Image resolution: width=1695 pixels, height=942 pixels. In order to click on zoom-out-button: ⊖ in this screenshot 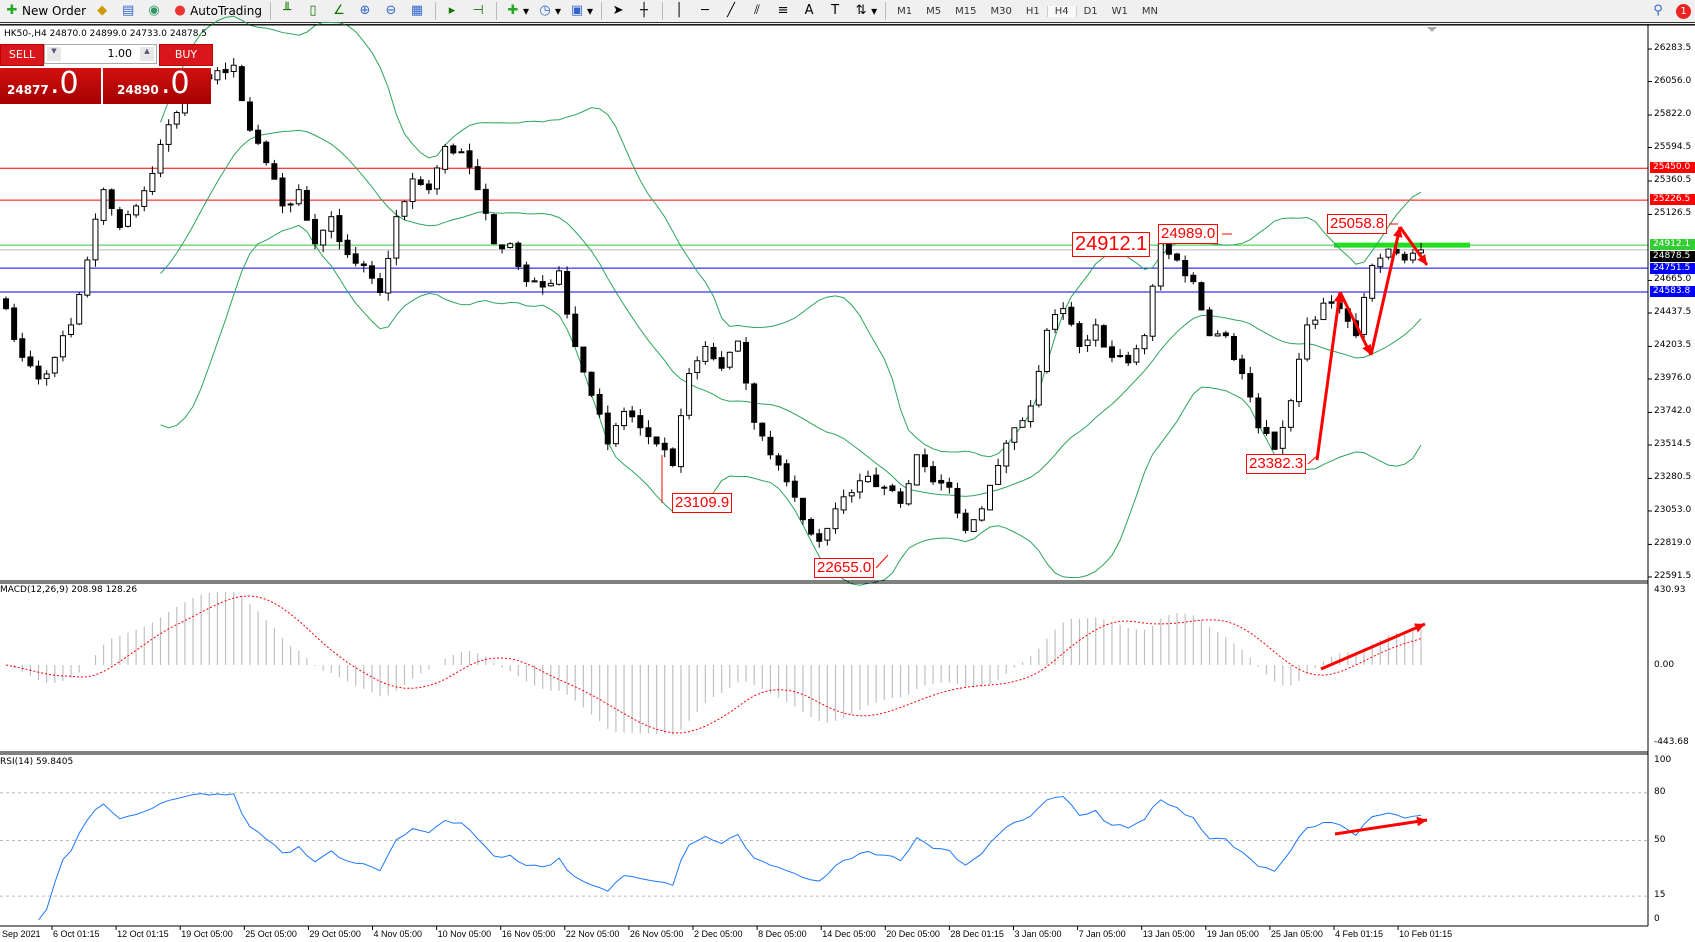, I will do `click(392, 11)`.